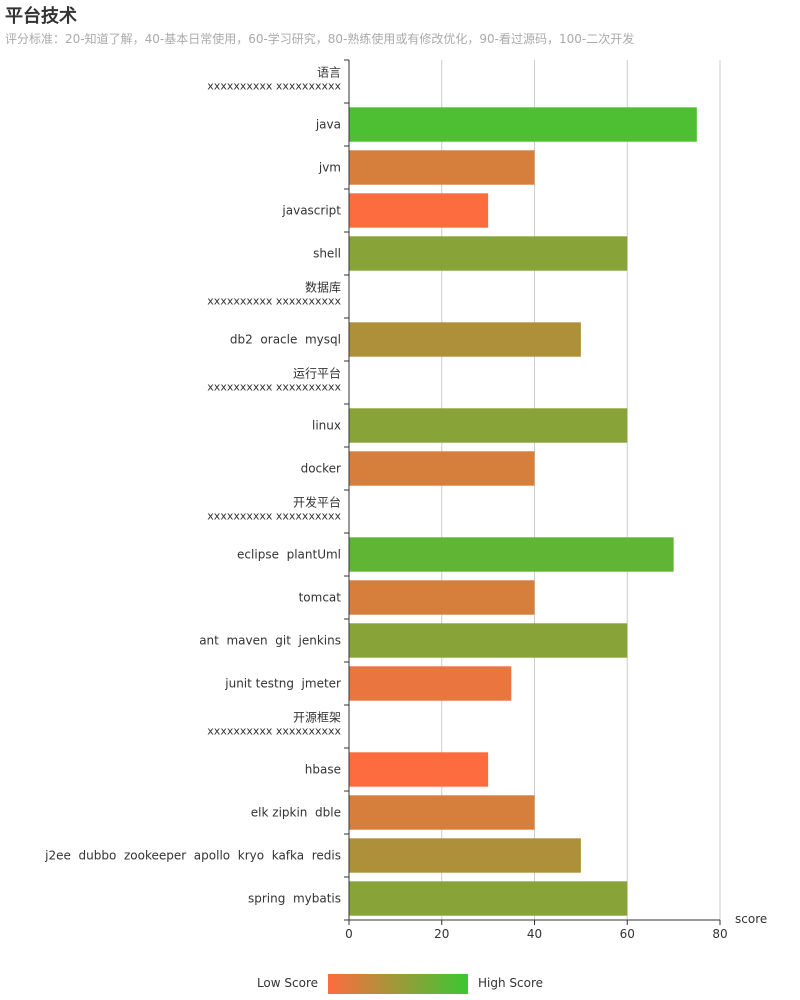 Image resolution: width=800 pixels, height=1000 pixels. What do you see at coordinates (329, 168) in the screenshot?
I see `category-label: jvm` at bounding box center [329, 168].